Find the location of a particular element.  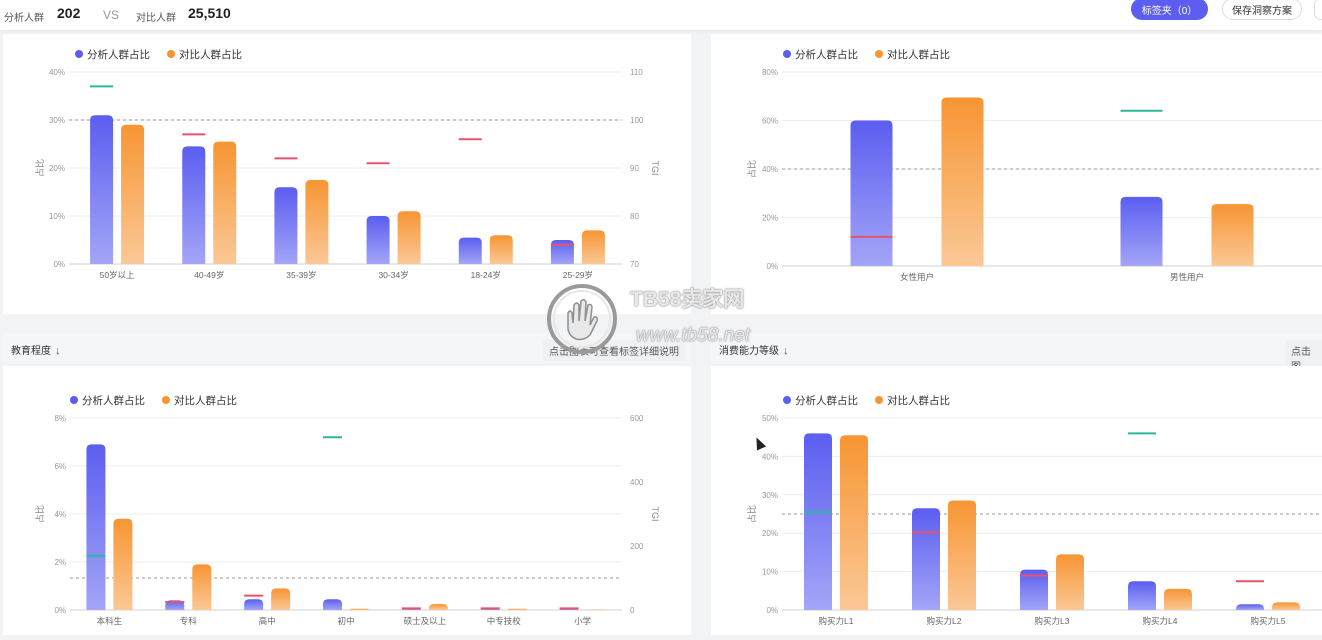

y-tick-label: 2% is located at coordinates (60, 562).